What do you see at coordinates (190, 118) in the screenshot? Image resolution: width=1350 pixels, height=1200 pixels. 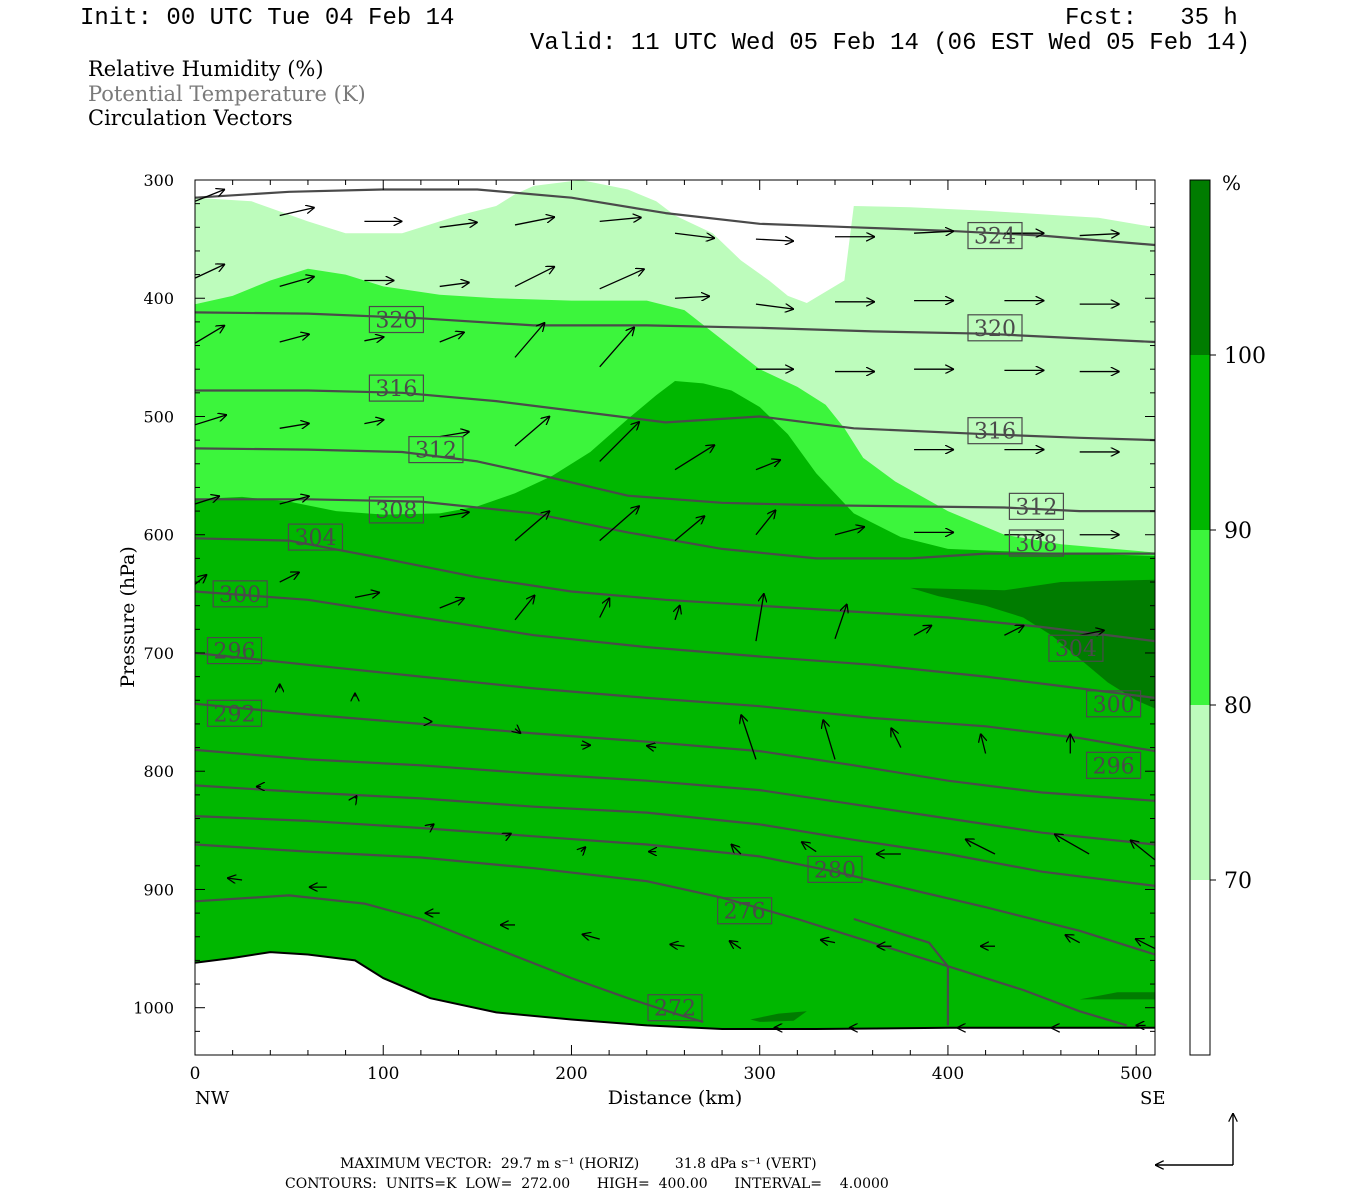 I see `legend-vectors: Circulation Vectors` at bounding box center [190, 118].